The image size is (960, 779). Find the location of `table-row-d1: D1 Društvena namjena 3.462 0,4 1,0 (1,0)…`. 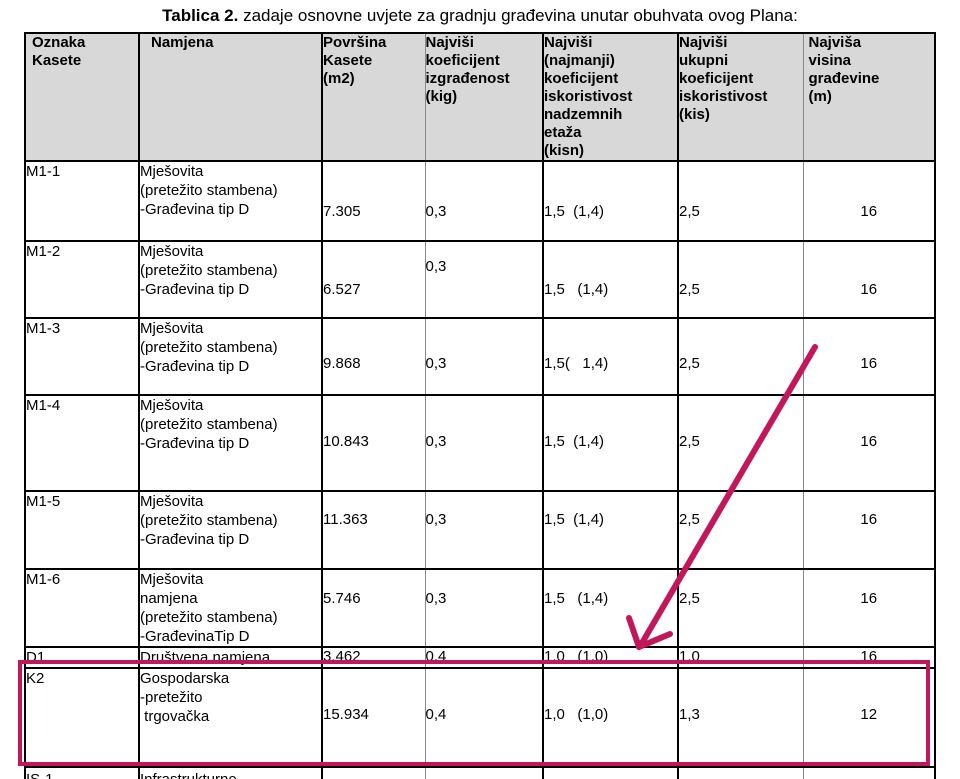

table-row-d1: D1 Društvena namjena 3.462 0,4 1,0 (1,0)… is located at coordinates (479, 657).